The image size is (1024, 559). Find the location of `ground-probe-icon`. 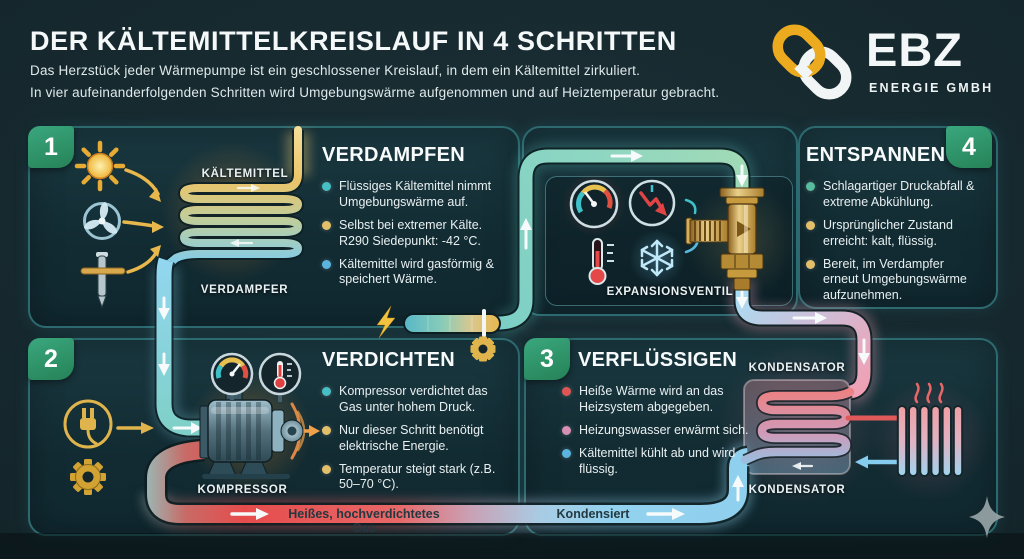

ground-probe-icon is located at coordinates (103, 280).